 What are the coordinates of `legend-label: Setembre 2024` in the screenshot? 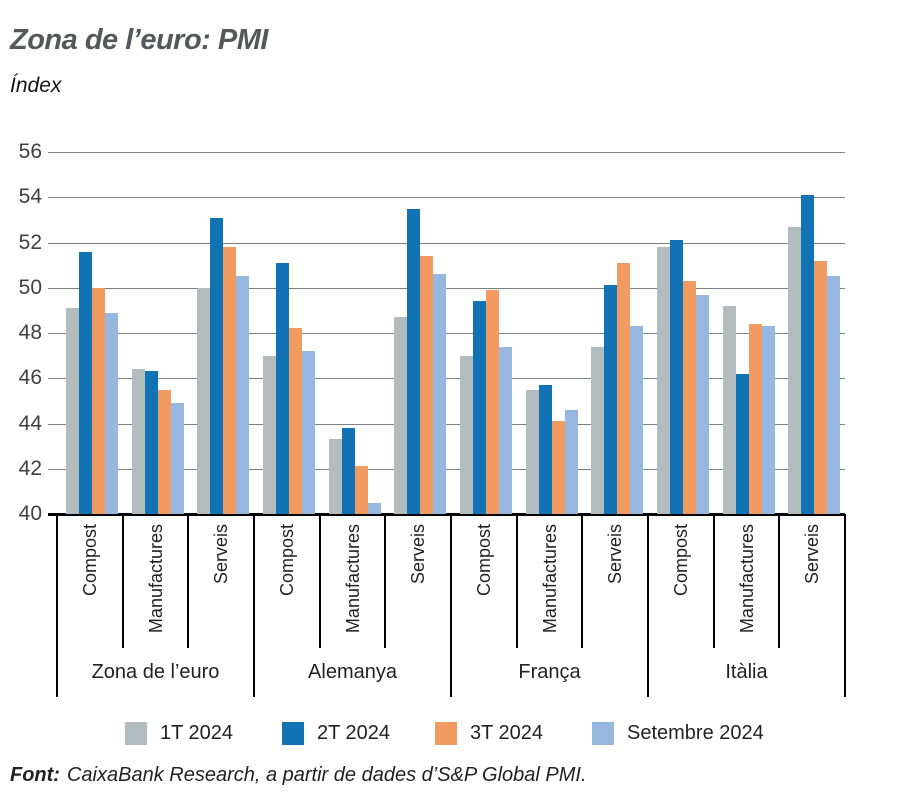 It's located at (695, 733).